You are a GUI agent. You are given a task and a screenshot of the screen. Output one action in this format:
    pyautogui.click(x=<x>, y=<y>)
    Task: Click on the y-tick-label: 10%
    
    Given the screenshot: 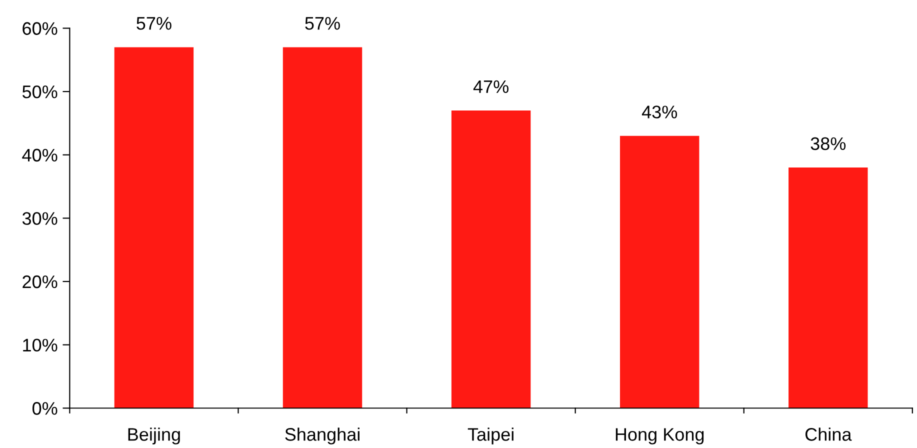 What is the action you would take?
    pyautogui.click(x=40, y=345)
    